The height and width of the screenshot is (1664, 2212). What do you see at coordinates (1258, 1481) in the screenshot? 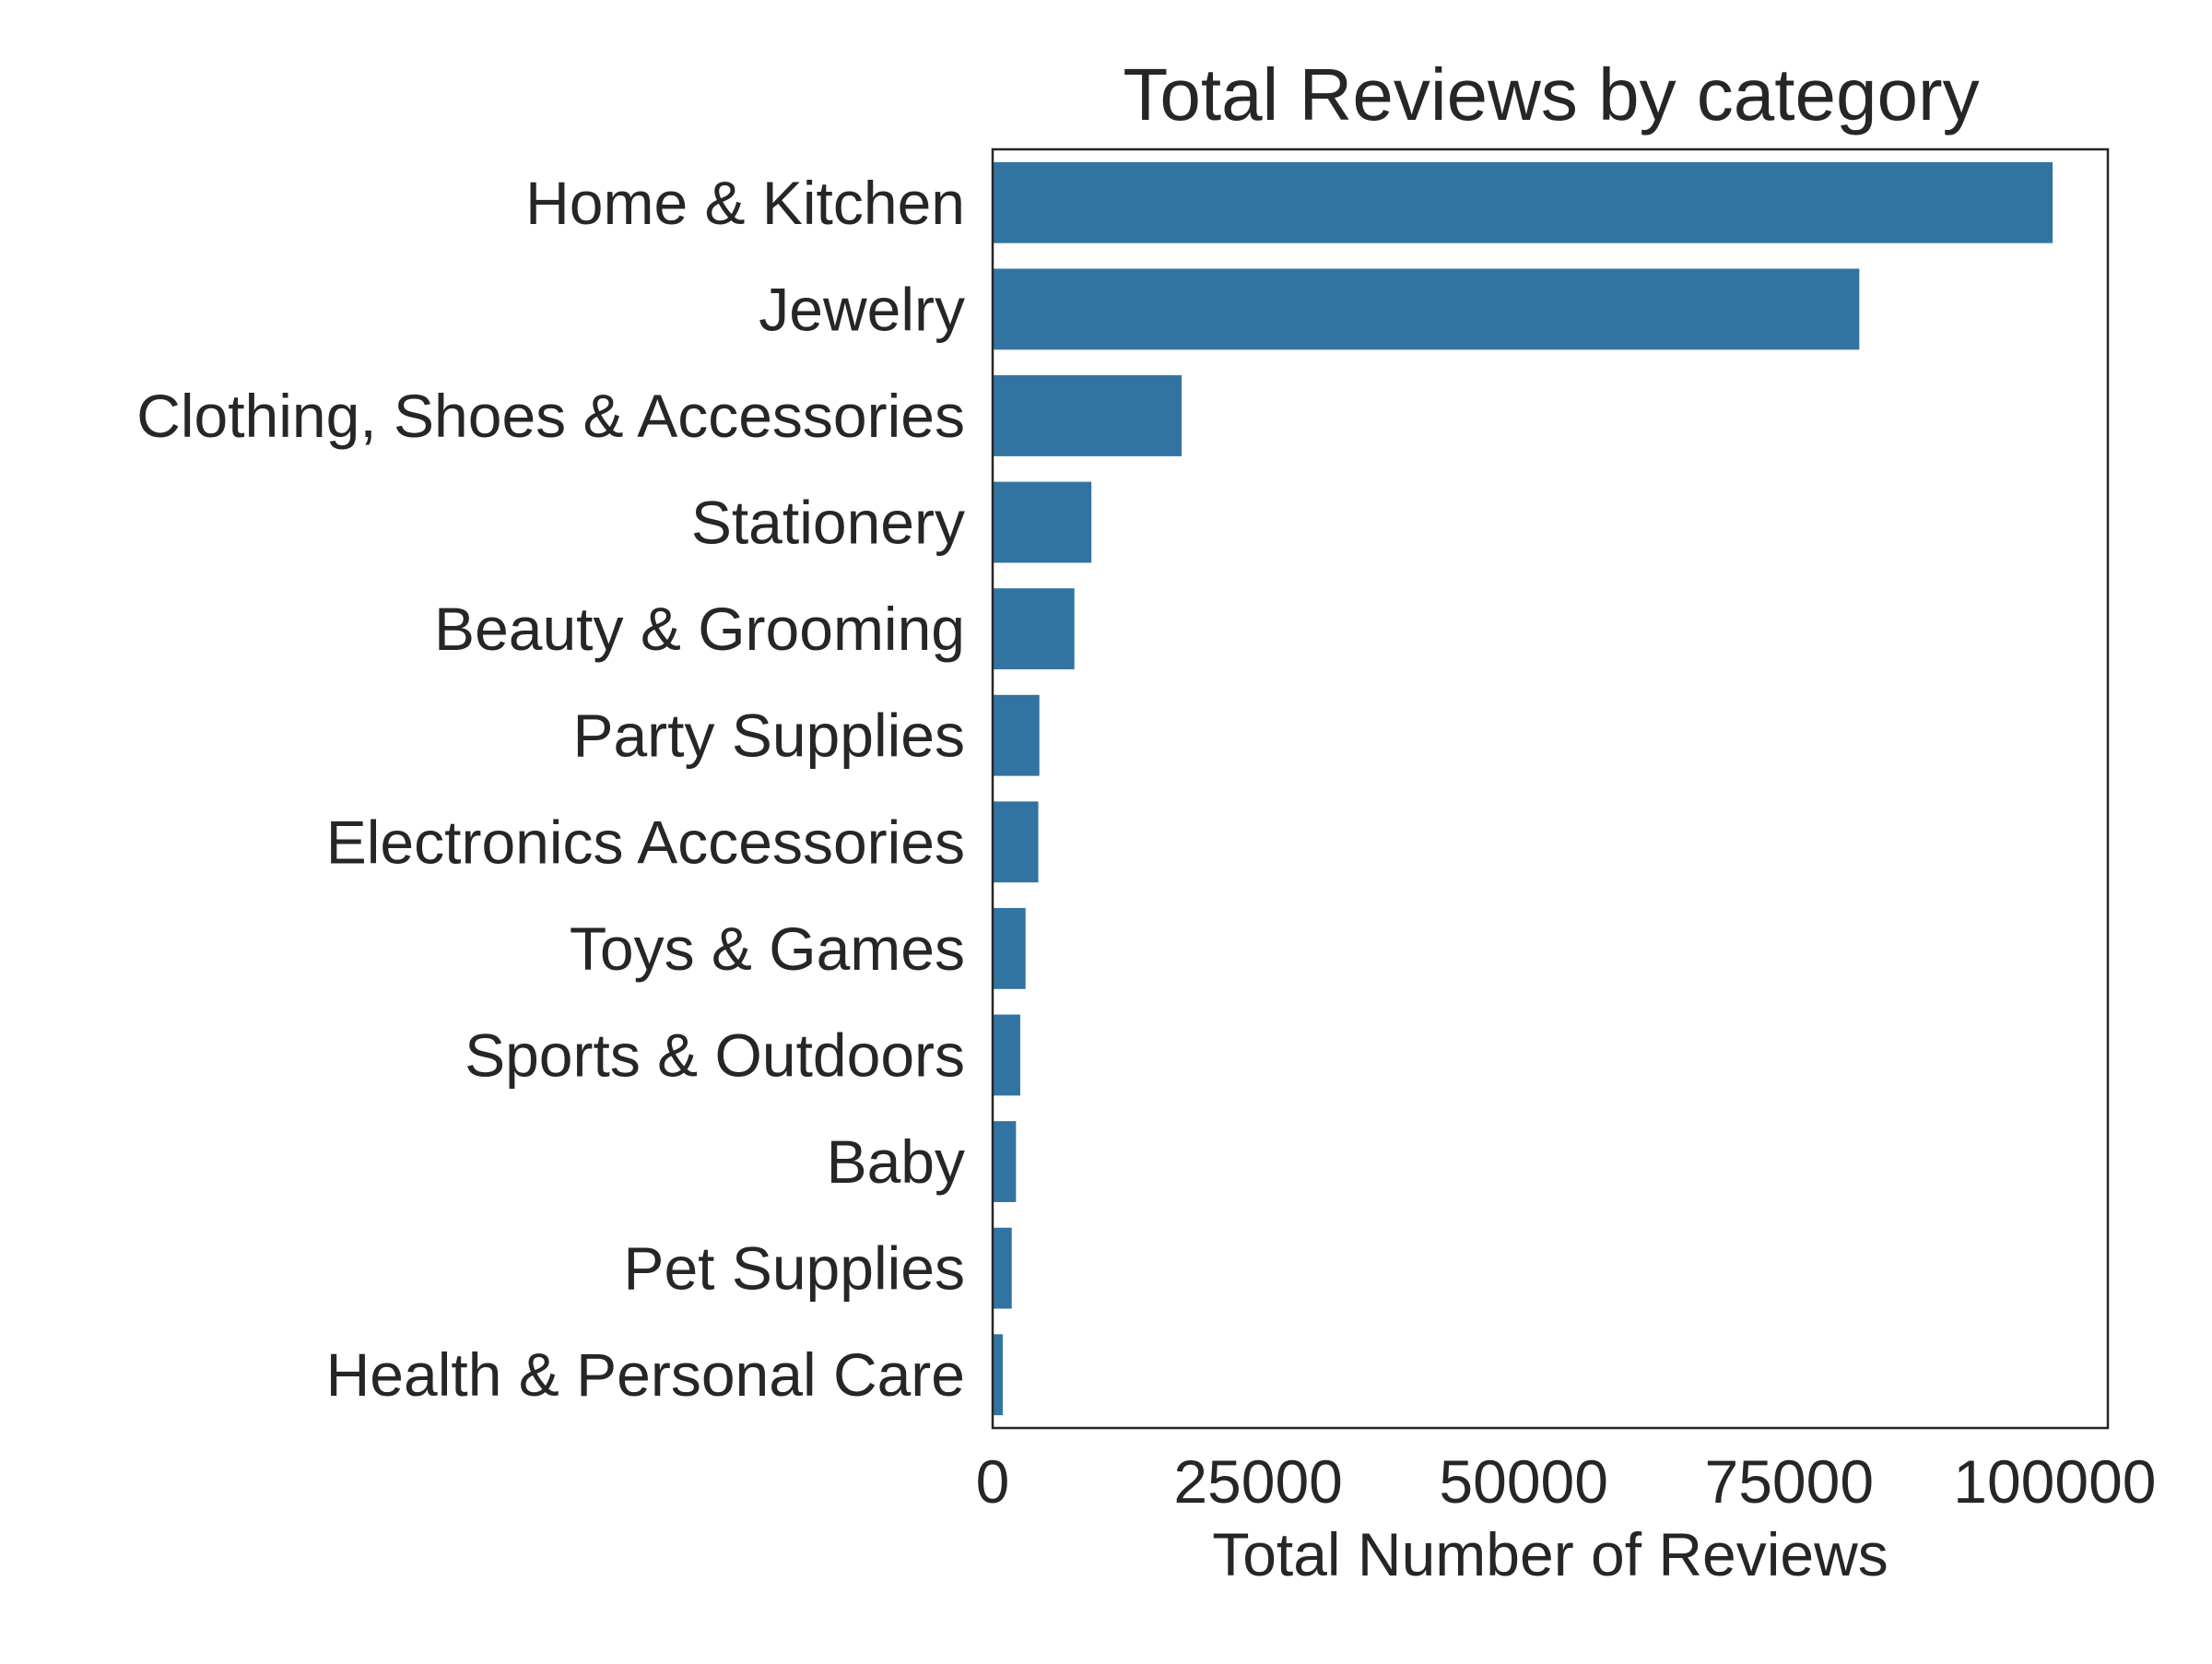
I see `x-tick-label: 25000` at bounding box center [1258, 1481].